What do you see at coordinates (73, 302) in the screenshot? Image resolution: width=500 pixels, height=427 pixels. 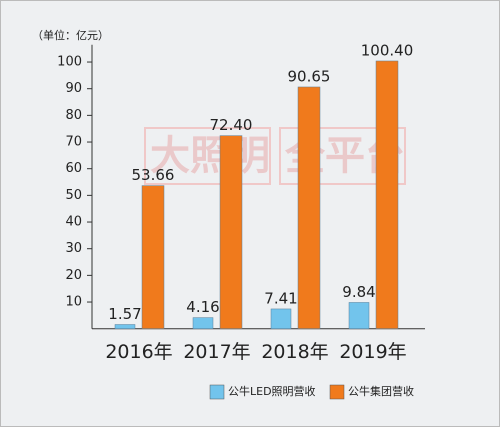 I see `y-tick-label: 10` at bounding box center [73, 302].